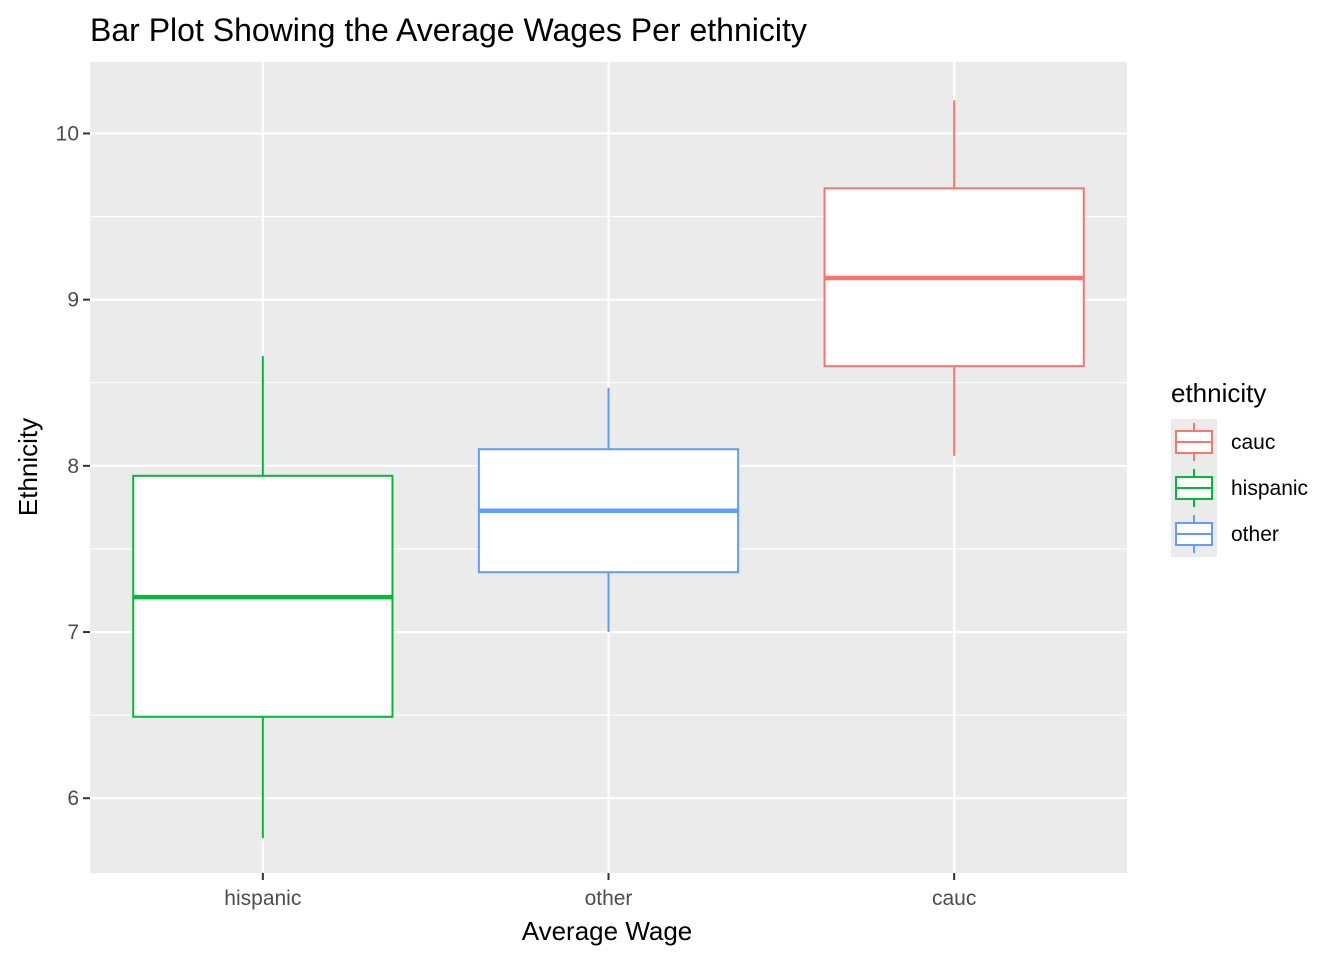 The height and width of the screenshot is (960, 1344). I want to click on y-tick-label: 10, so click(67, 133).